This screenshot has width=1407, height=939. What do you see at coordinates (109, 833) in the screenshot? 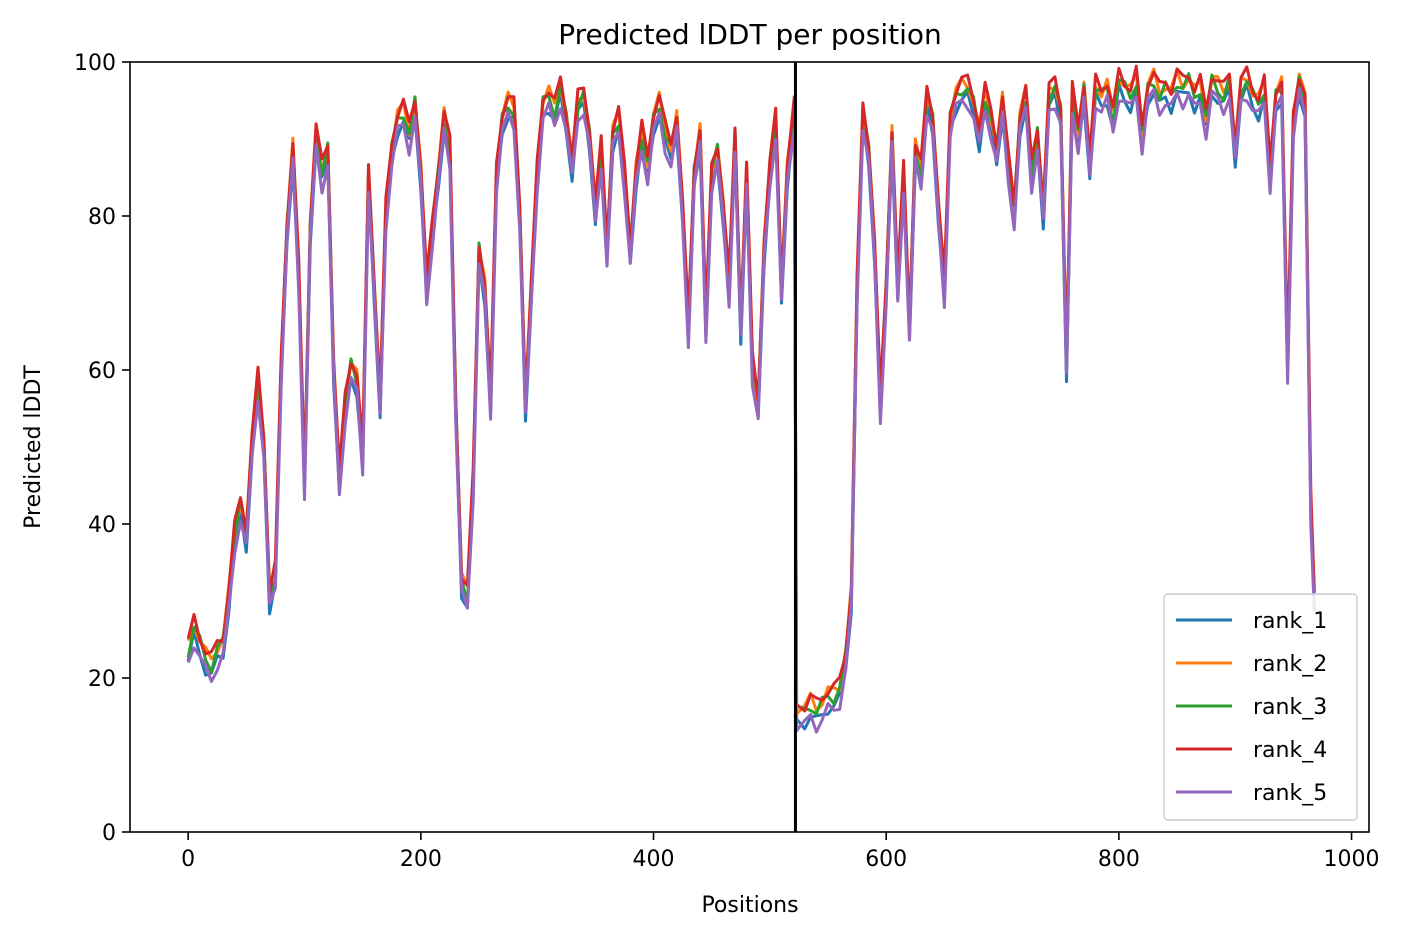
I see `y-tick-label: 0` at bounding box center [109, 833].